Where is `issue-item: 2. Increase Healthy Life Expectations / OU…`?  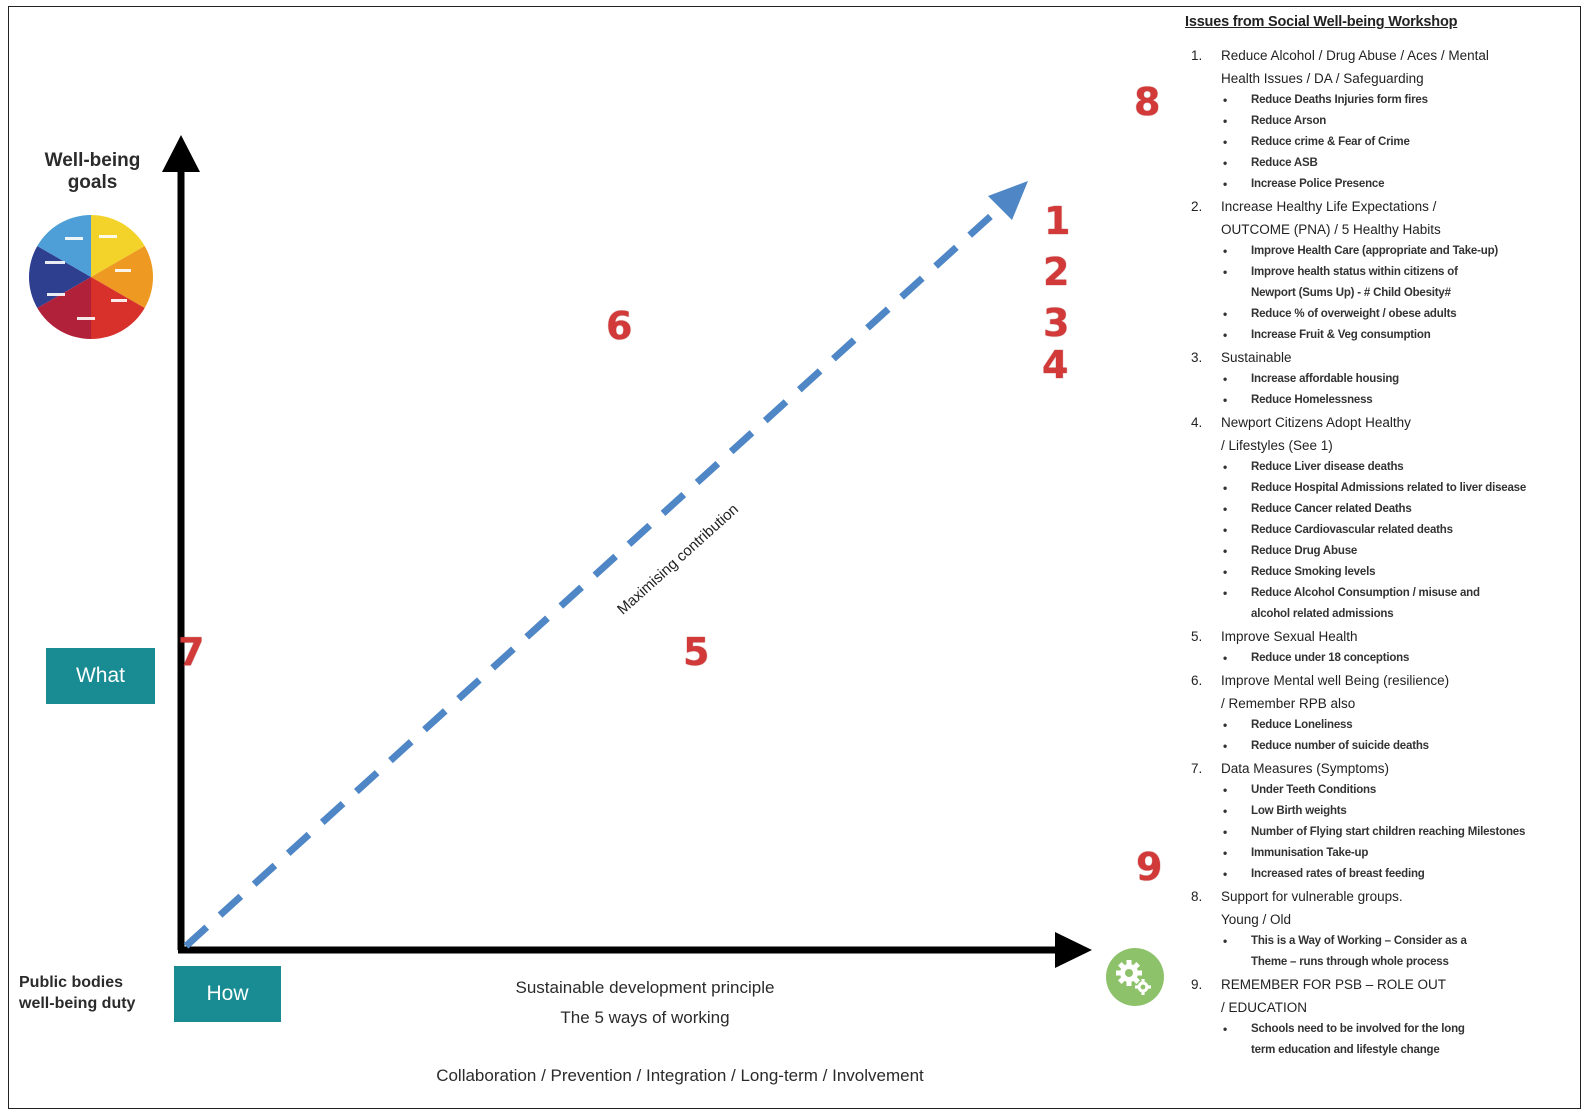
issue-item: 2. Increase Healthy Life Expectations / OU… is located at coordinates (1380, 270).